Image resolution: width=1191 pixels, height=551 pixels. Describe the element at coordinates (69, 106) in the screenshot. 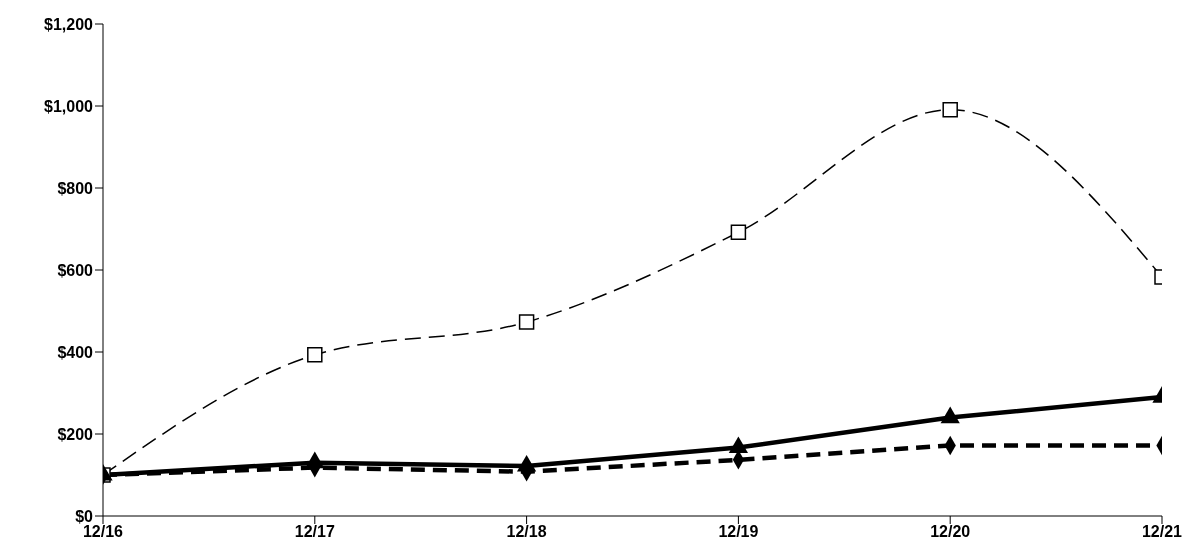

I see `y-tick-label: $1,000` at that location.